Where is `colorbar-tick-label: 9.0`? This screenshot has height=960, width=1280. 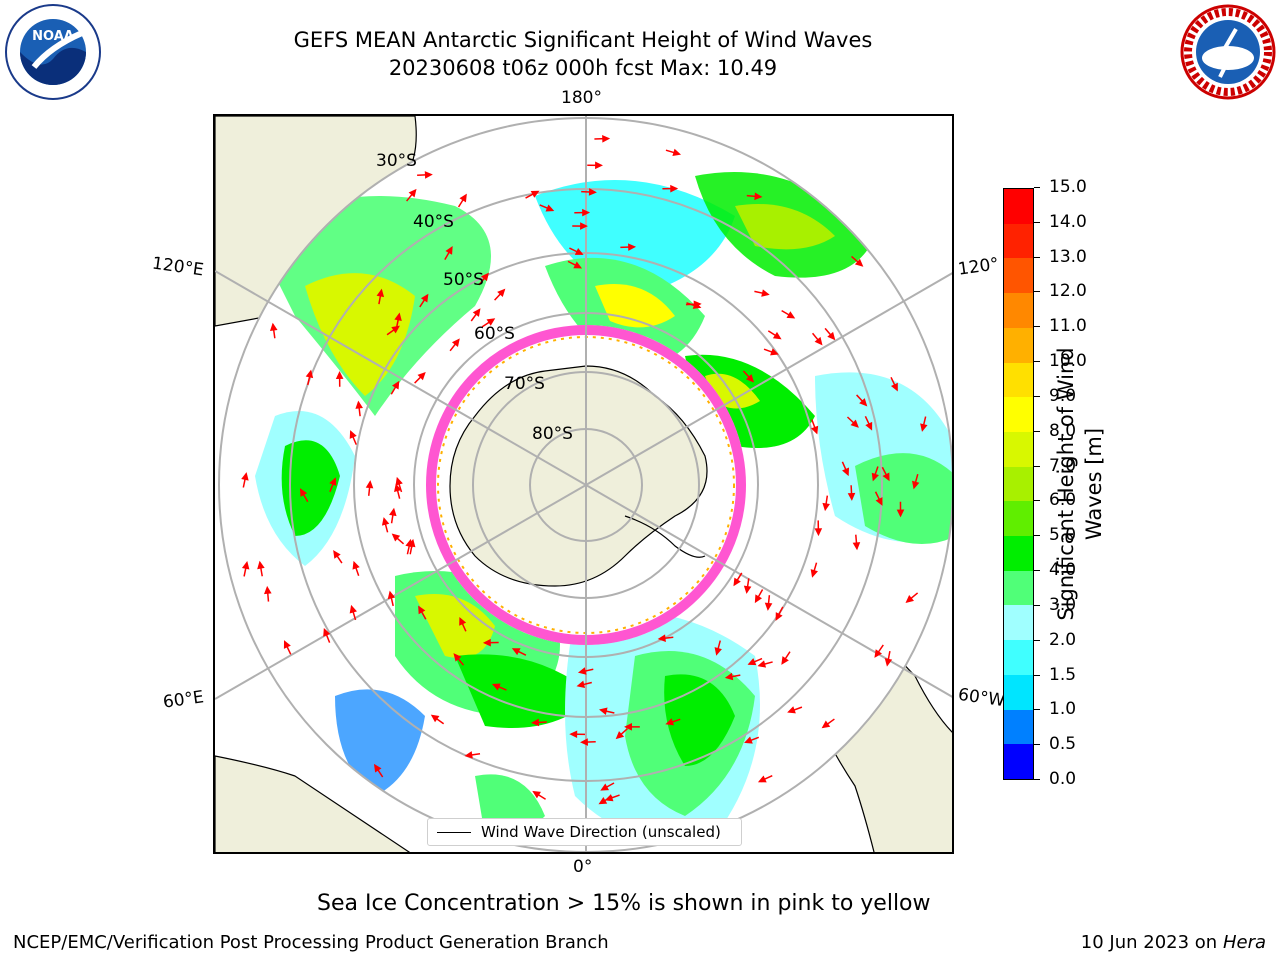 colorbar-tick-label: 9.0 is located at coordinates (1063, 395).